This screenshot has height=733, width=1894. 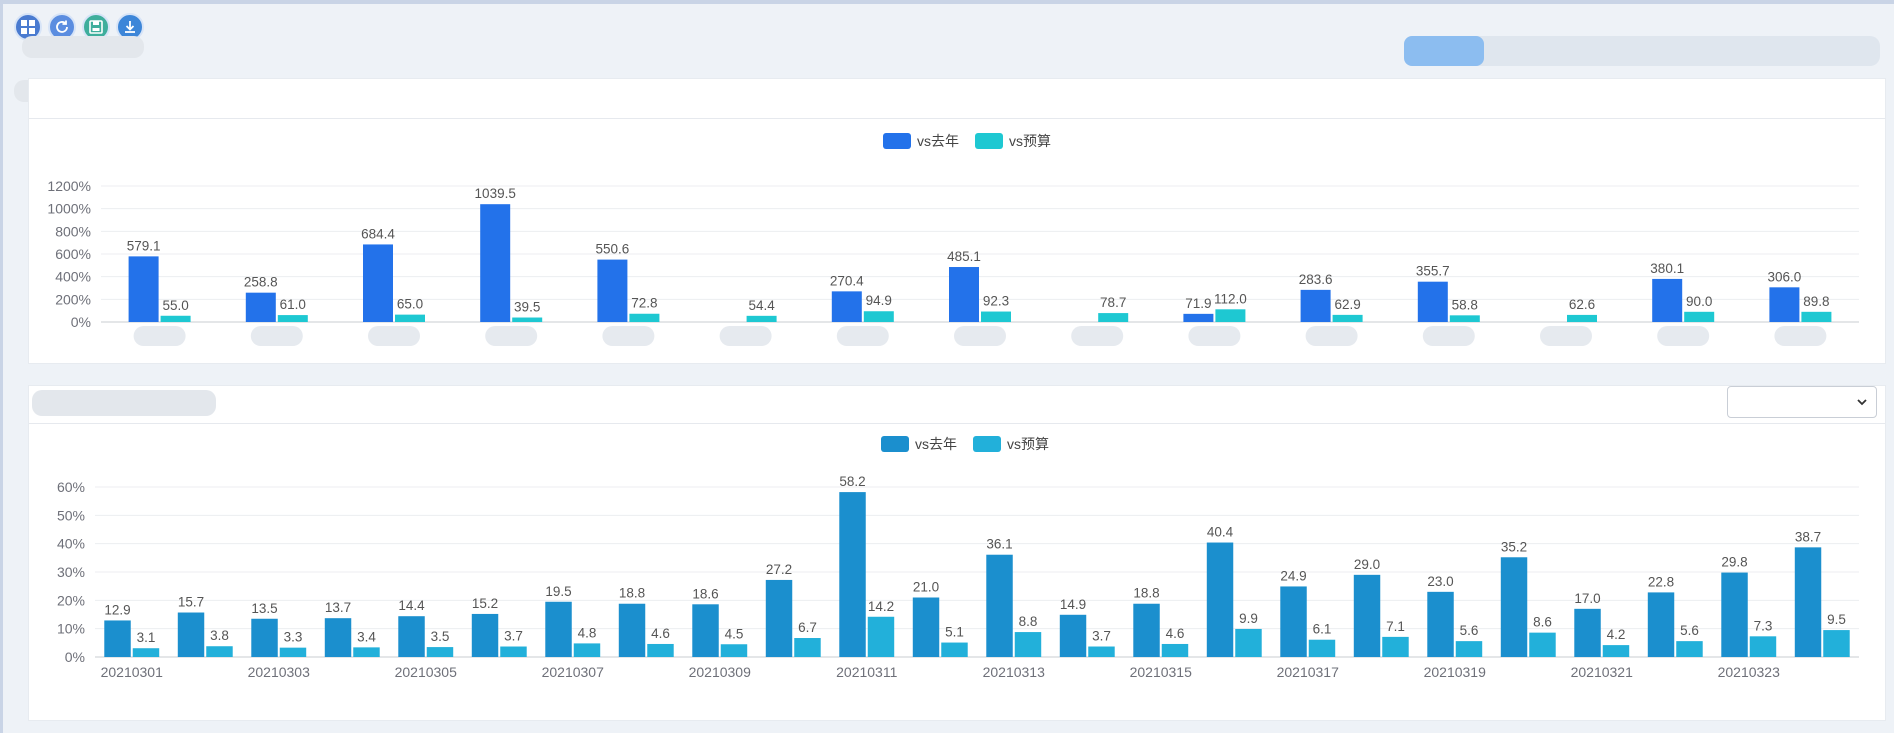 What do you see at coordinates (1220, 532) in the screenshot?
I see `data-label: 40.4` at bounding box center [1220, 532].